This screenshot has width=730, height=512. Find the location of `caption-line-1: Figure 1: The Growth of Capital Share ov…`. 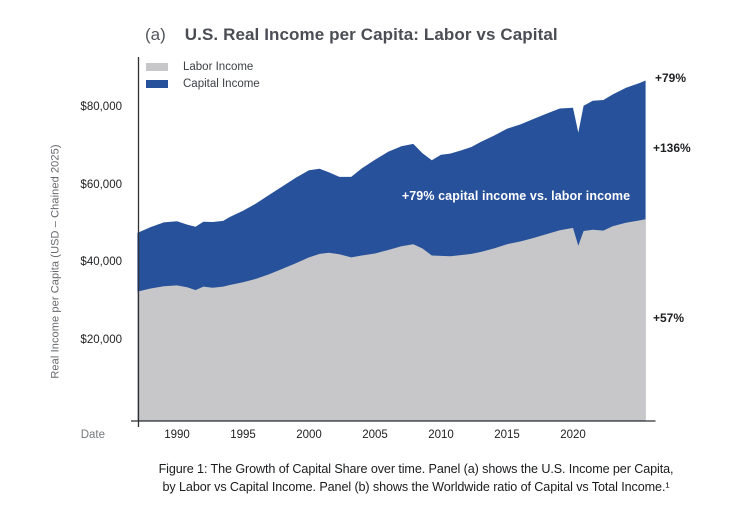

caption-line-1: Figure 1: The Growth of Capital Share ov… is located at coordinates (416, 469).